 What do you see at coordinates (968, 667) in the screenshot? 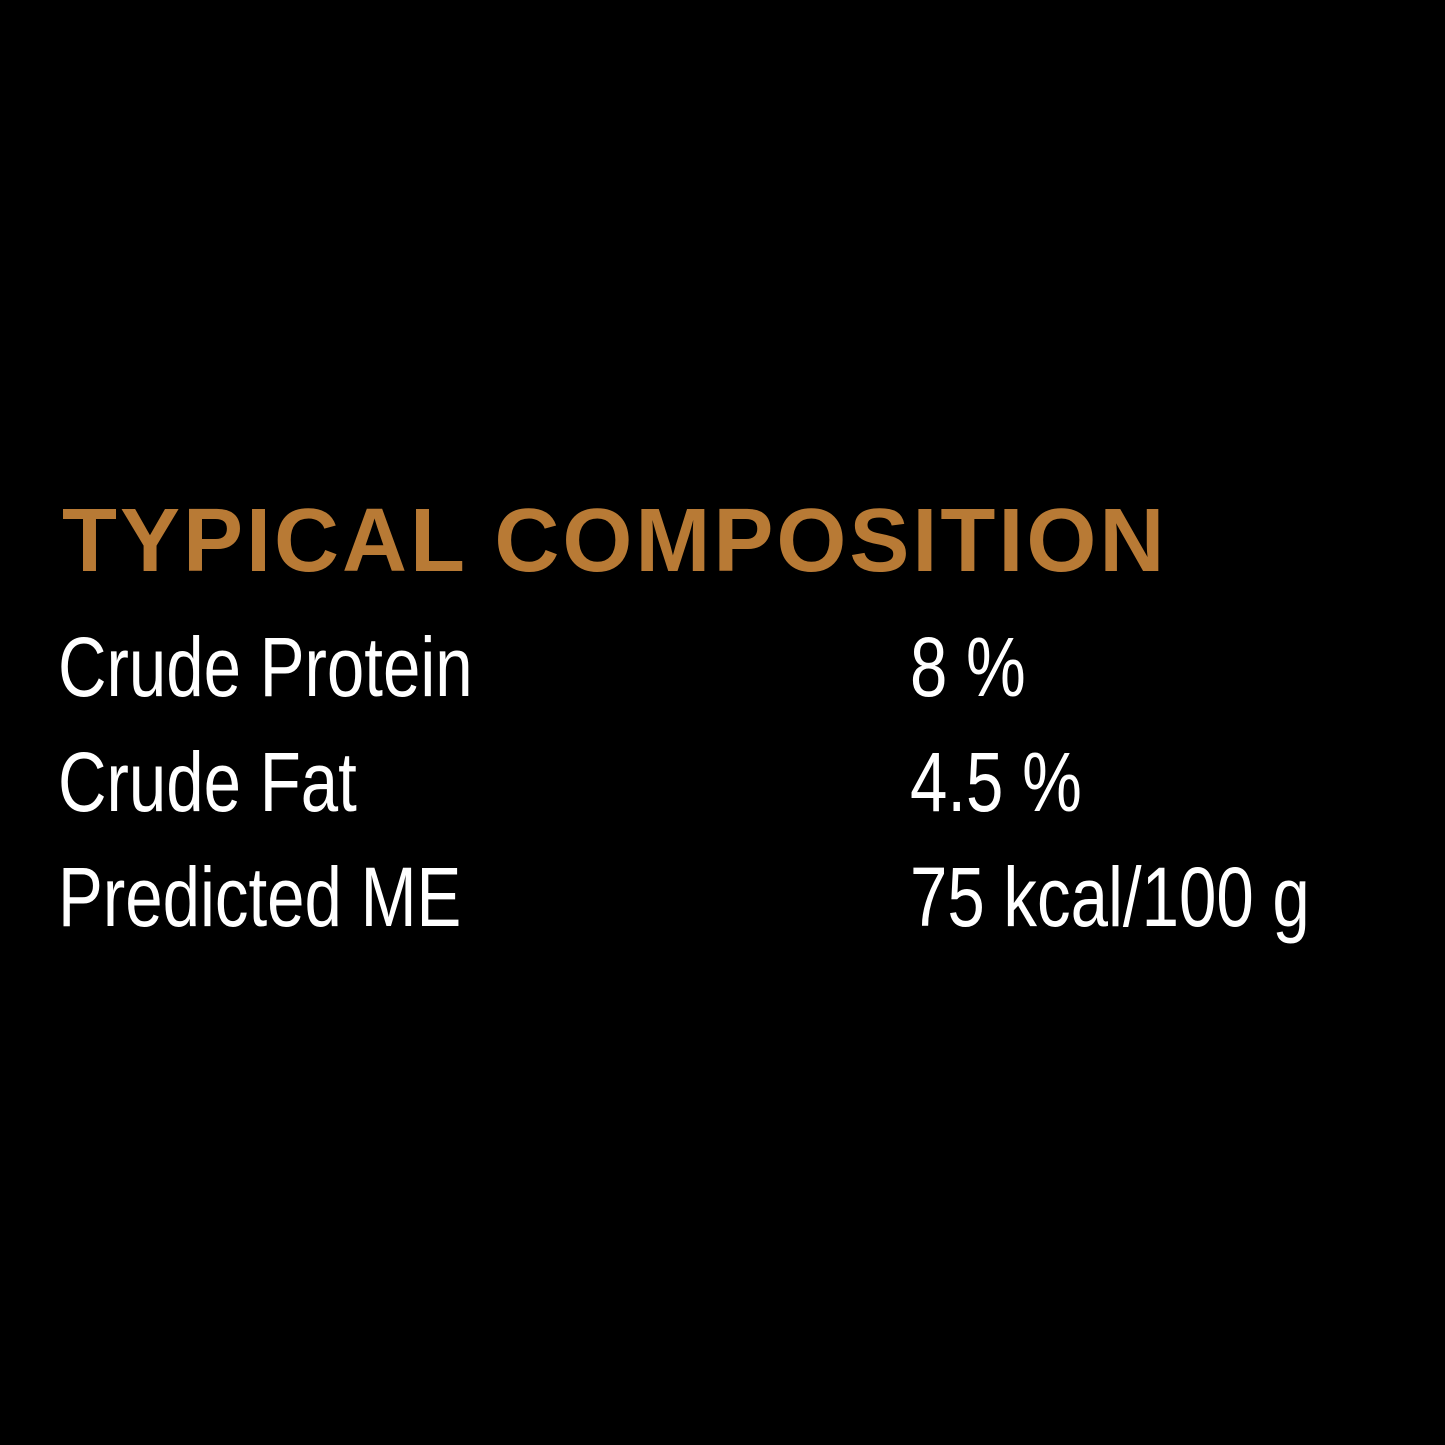
I see `row-value: 8 %` at bounding box center [968, 667].